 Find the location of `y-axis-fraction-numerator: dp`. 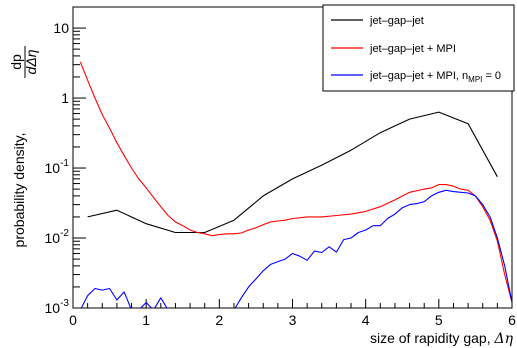

y-axis-fraction-numerator: dp is located at coordinates (16, 62).